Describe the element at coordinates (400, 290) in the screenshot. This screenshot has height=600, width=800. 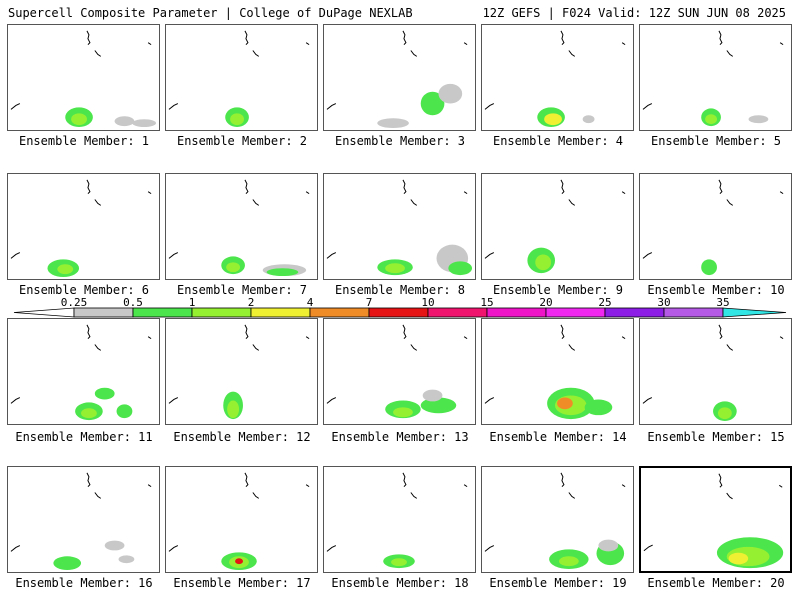
I see `ensemble-member-label: Ensemble Member: 8` at that location.